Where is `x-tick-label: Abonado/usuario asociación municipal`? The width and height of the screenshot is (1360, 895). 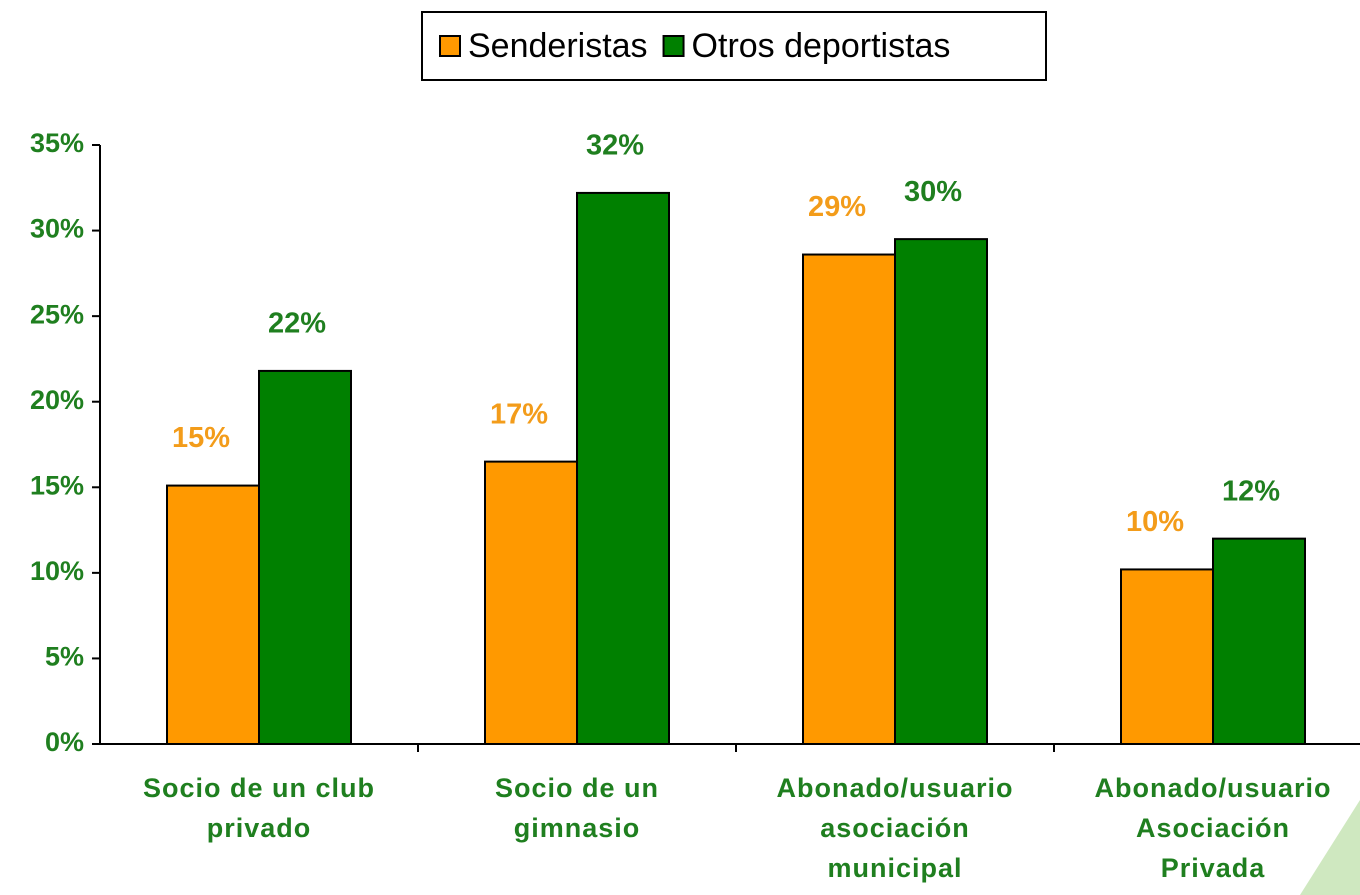
x-tick-label: Abonado/usuario asociación municipal is located at coordinates (895, 828).